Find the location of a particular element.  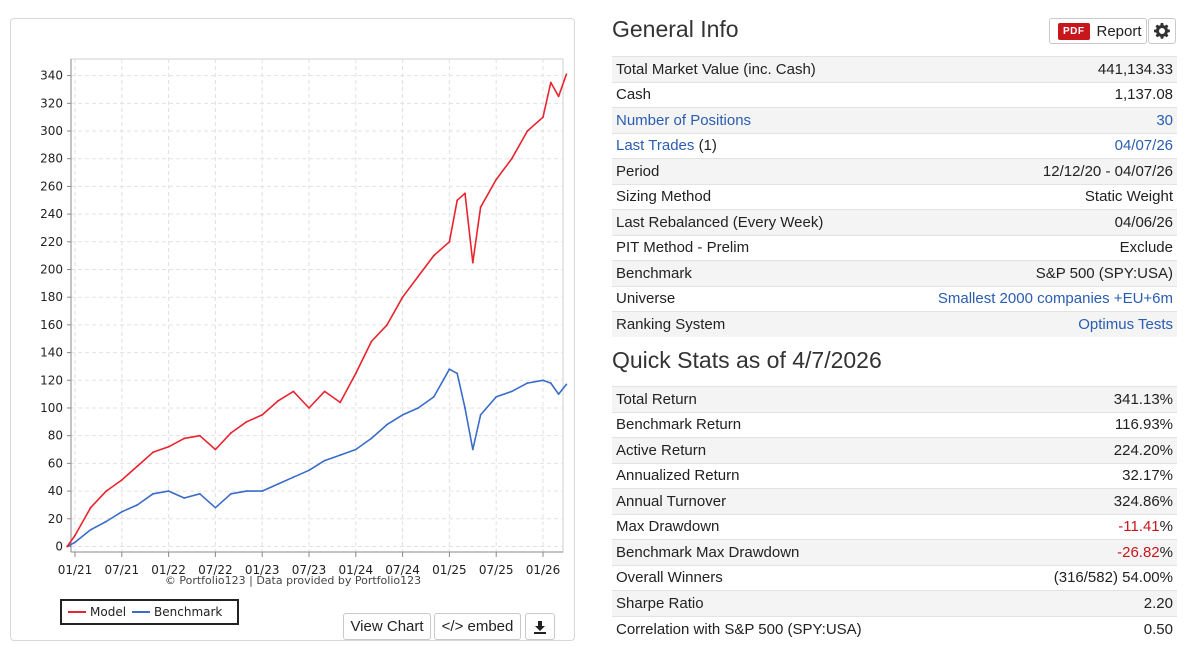

y-tick-label: 0 is located at coordinates (59, 546).